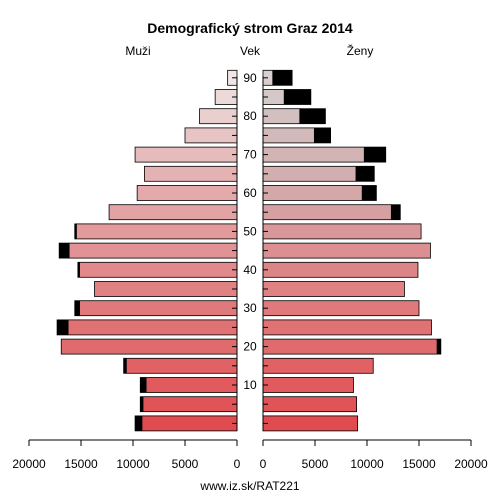 The height and width of the screenshot is (500, 500). Describe the element at coordinates (250, 231) in the screenshot. I see `age-tick-label-50: 50` at that location.